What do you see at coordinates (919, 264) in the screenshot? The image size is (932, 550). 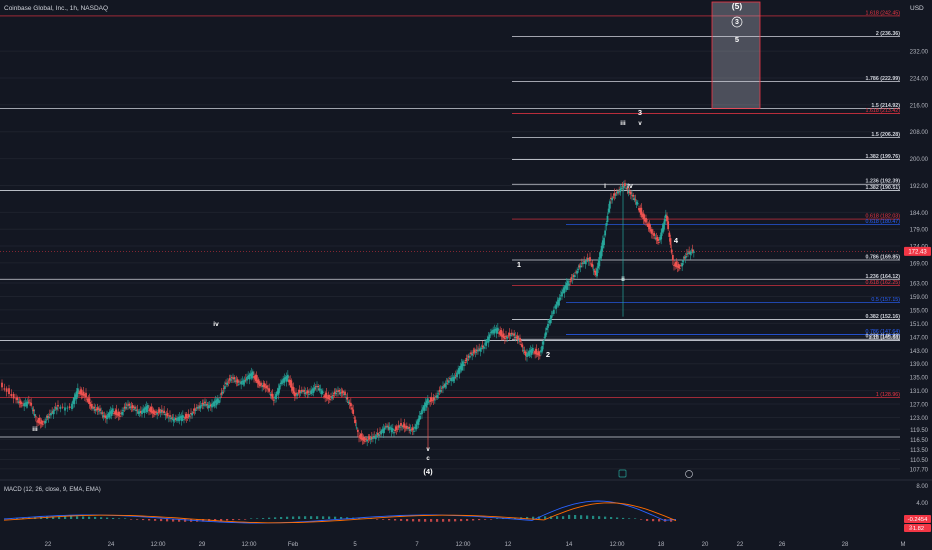 I see `y-tick-label: 169.00` at bounding box center [919, 264].